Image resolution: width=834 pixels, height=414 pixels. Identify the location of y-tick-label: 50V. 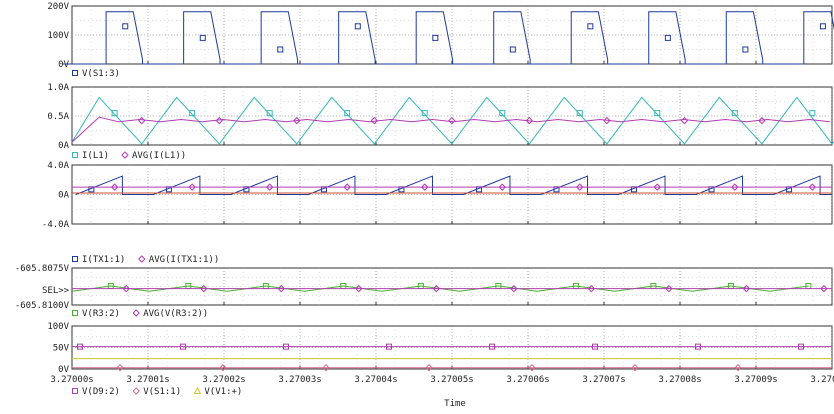
(61, 349).